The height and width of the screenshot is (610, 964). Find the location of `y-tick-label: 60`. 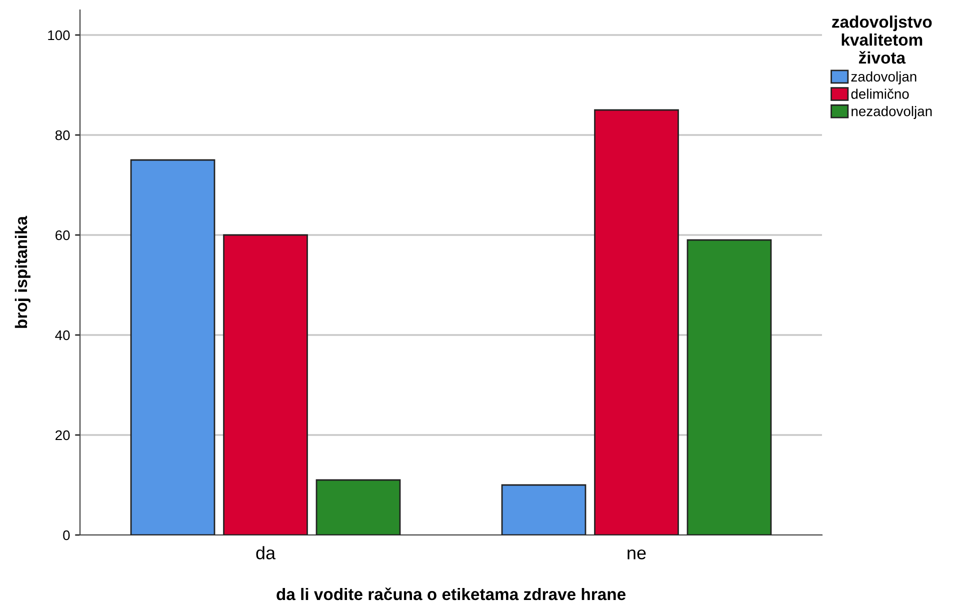

y-tick-label: 60 is located at coordinates (63, 235).